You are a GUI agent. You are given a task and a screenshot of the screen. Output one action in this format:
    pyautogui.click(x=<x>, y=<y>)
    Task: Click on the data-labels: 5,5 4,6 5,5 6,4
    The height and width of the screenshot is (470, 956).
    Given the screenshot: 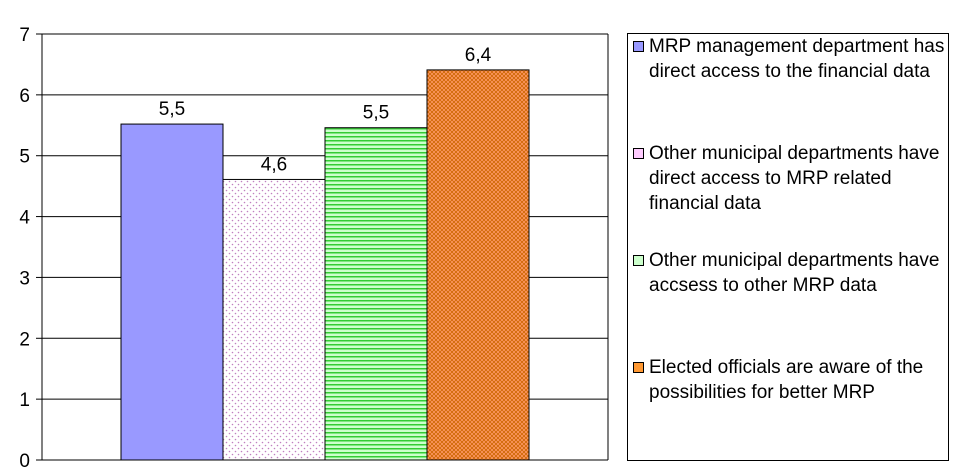 What is the action you would take?
    pyautogui.click(x=325, y=110)
    